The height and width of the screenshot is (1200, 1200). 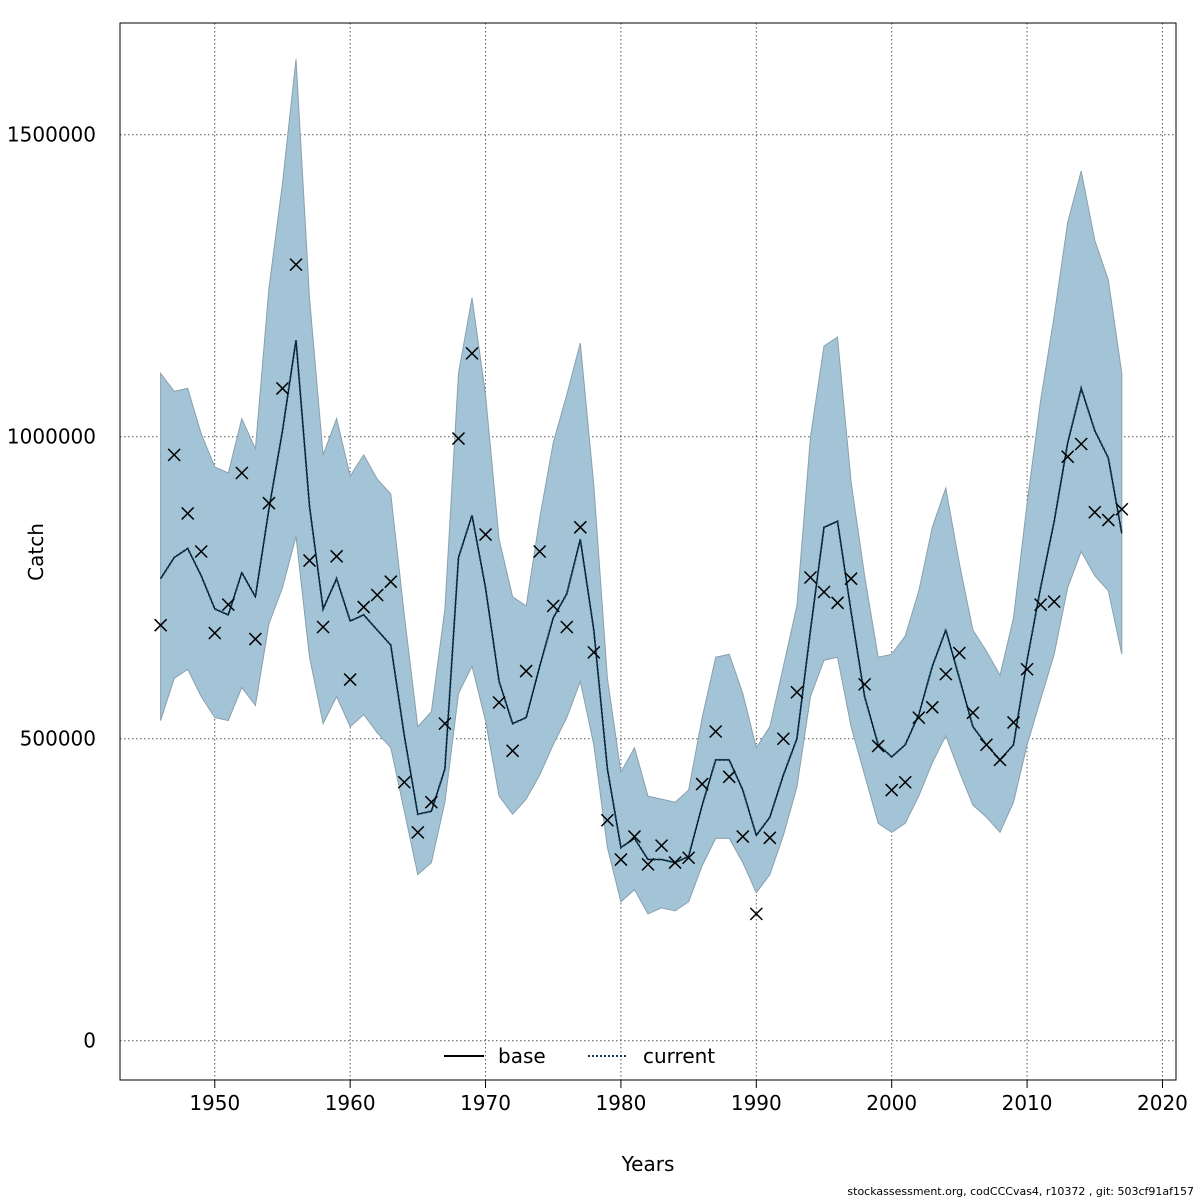 I want to click on x-tick-label: 1980, so click(x=620, y=1103).